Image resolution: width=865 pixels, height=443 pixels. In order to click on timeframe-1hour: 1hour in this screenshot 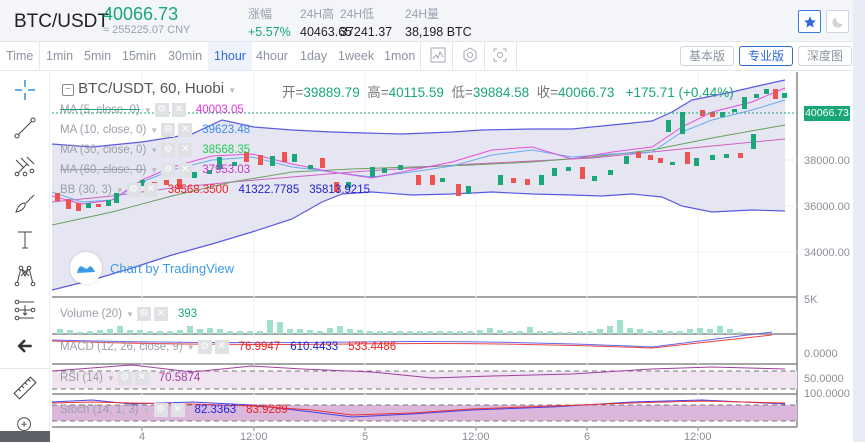, I will do `click(230, 56)`.